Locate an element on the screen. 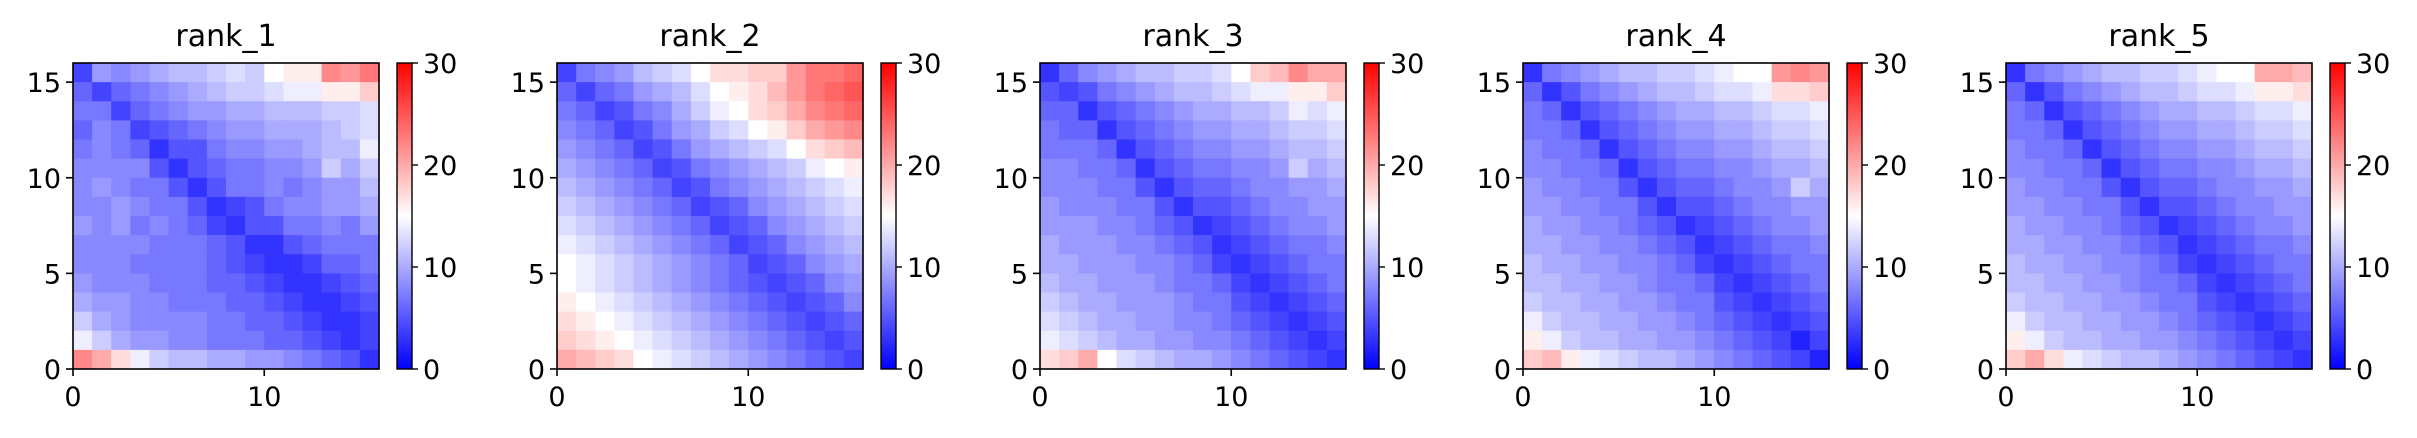  x-tick-label: 0 is located at coordinates (72, 397).